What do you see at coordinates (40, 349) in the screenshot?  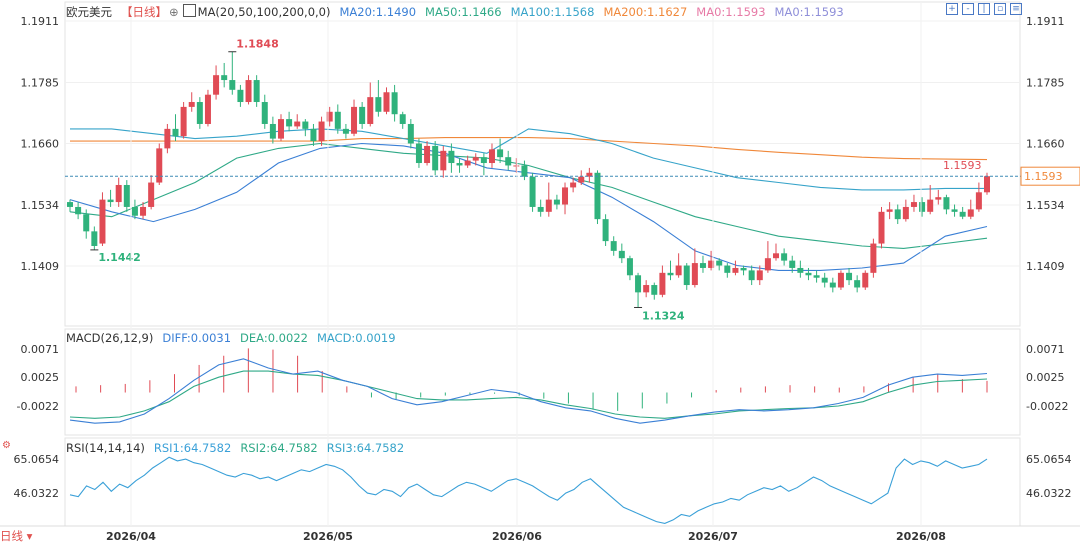 I see `macd-tick-left: 0.0071` at bounding box center [40, 349].